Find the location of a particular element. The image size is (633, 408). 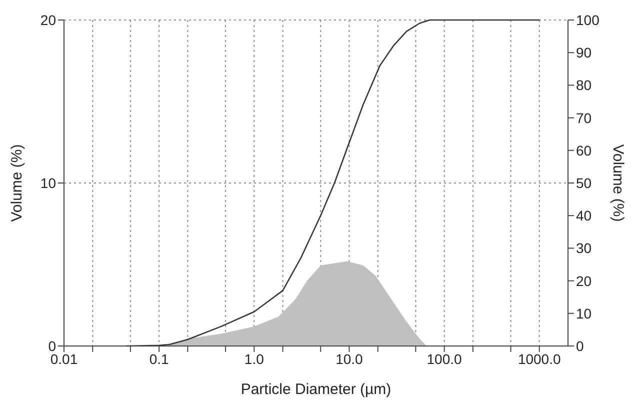

y2-tick-label: 30 is located at coordinates (584, 248).